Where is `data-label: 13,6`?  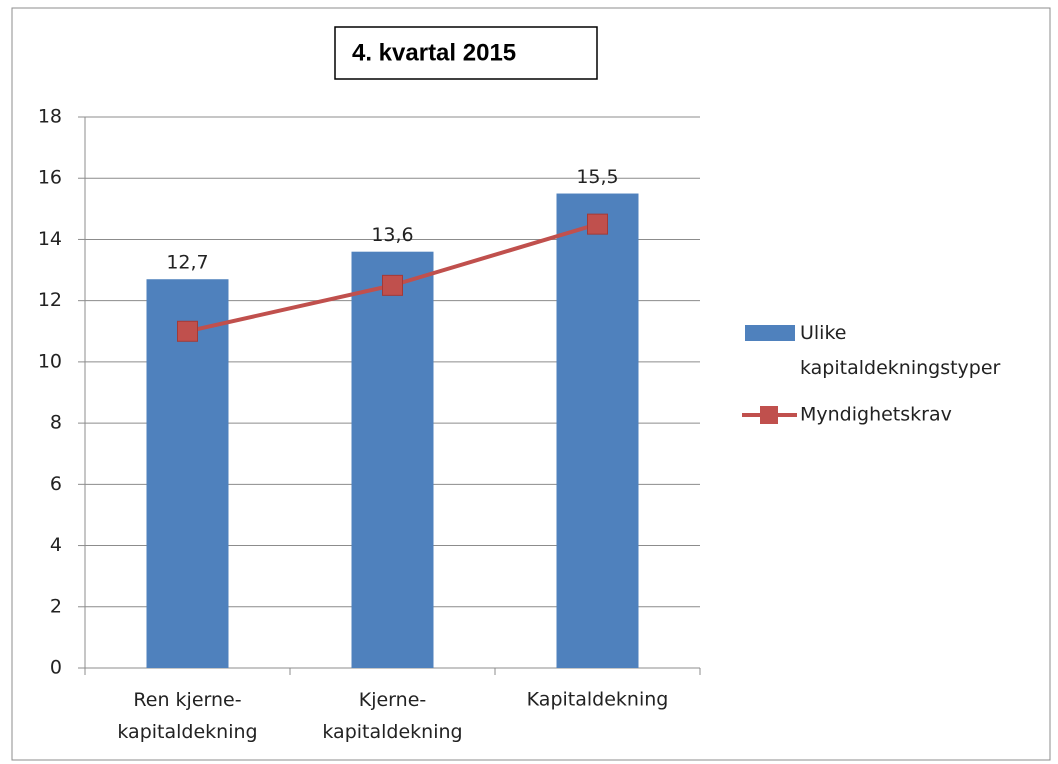 data-label: 13,6 is located at coordinates (392, 235).